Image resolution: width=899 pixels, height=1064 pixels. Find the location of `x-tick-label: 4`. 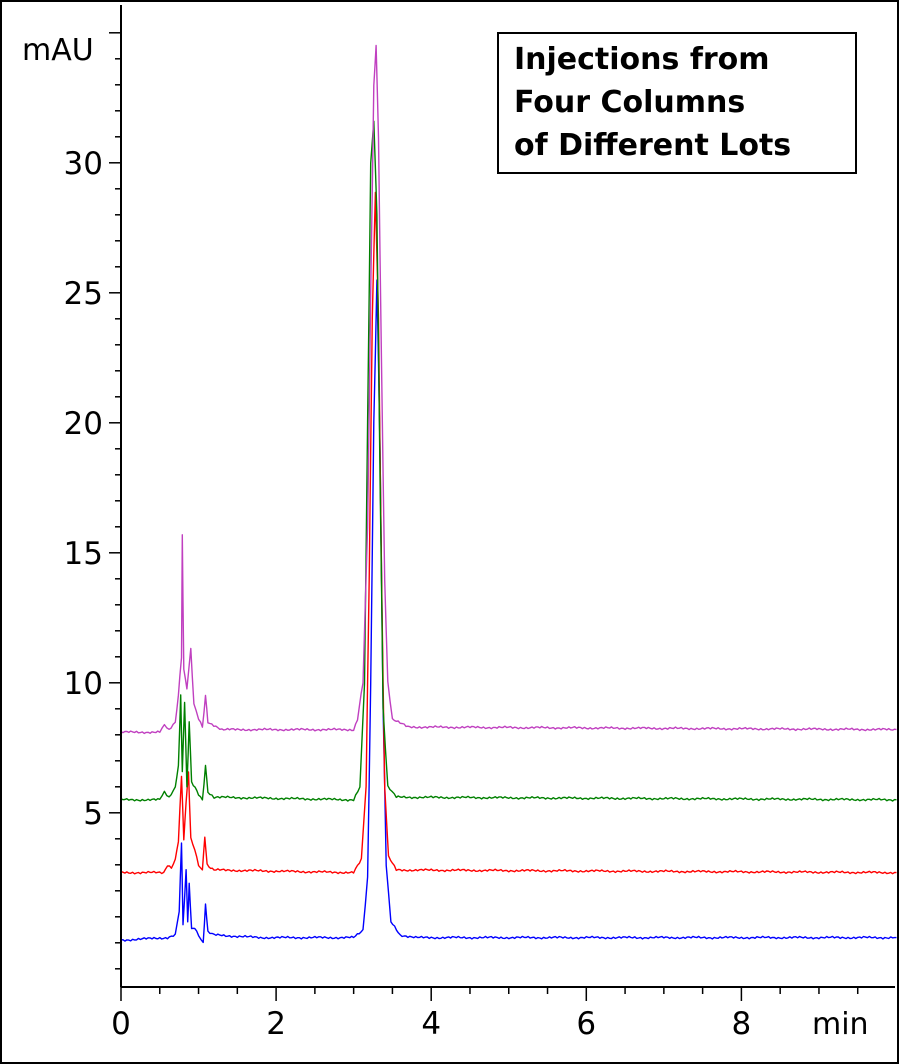

x-tick-label: 4 is located at coordinates (431, 1024).